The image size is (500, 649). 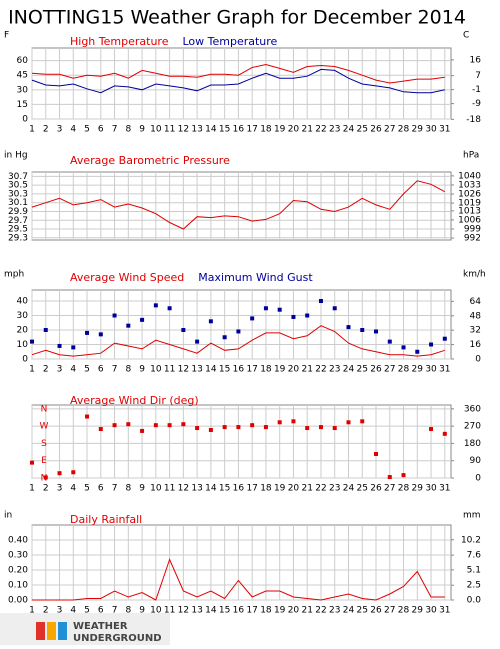 What do you see at coordinates (211, 370) in the screenshot?
I see `x-tick-label: 14` at bounding box center [211, 370].